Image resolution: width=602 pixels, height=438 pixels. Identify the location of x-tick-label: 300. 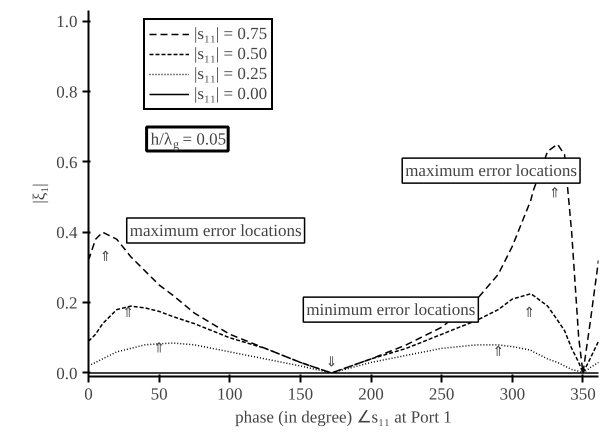
(513, 394).